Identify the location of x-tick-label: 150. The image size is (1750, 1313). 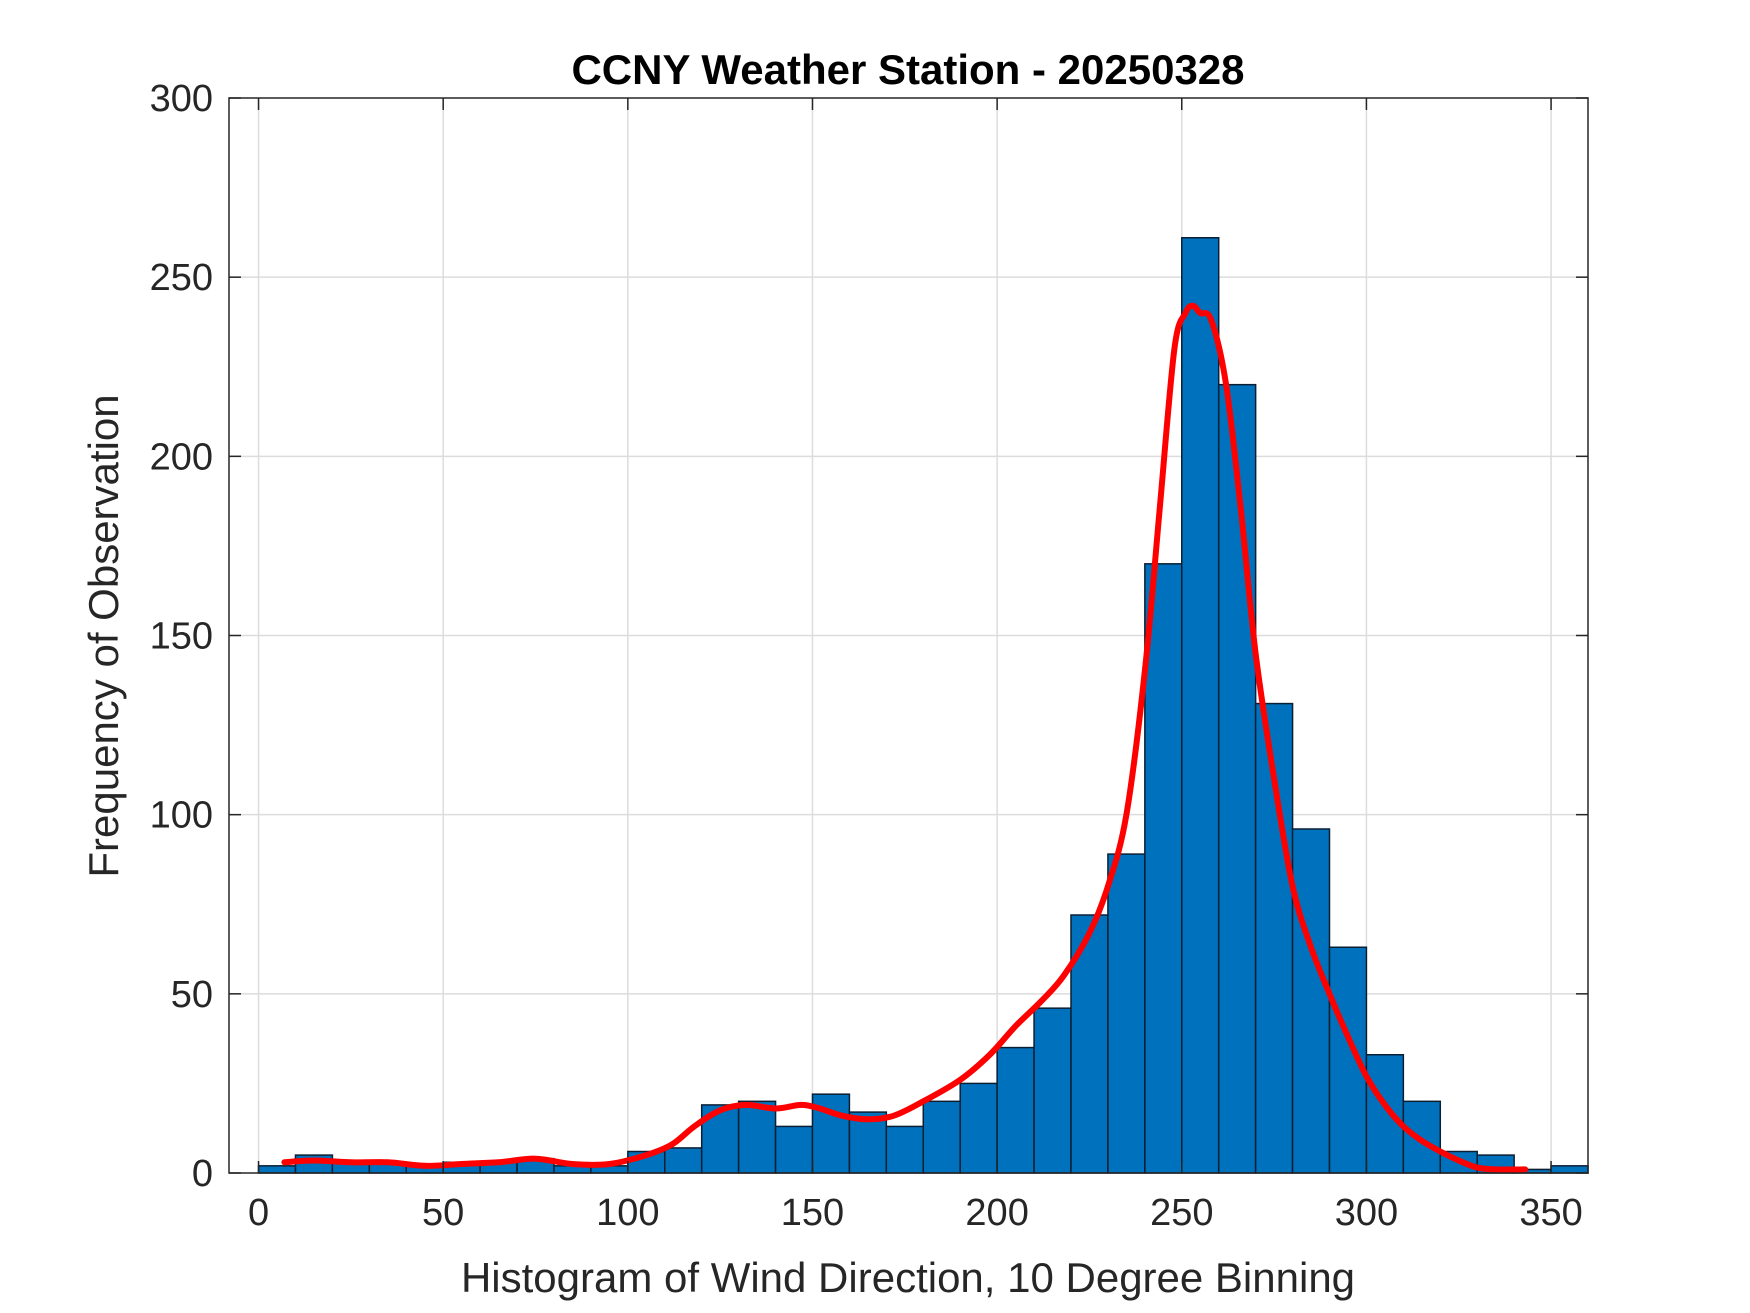
(812, 1213).